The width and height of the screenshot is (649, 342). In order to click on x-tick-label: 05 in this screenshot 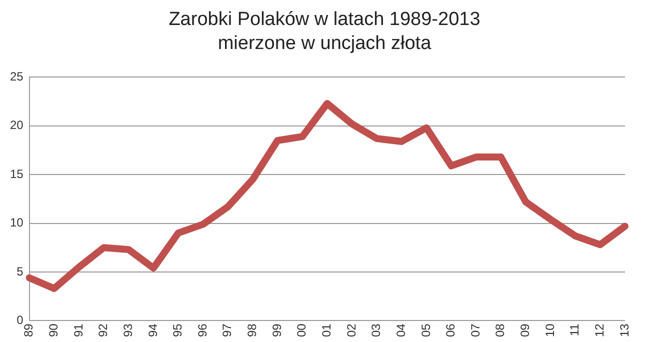, I will do `click(425, 330)`.